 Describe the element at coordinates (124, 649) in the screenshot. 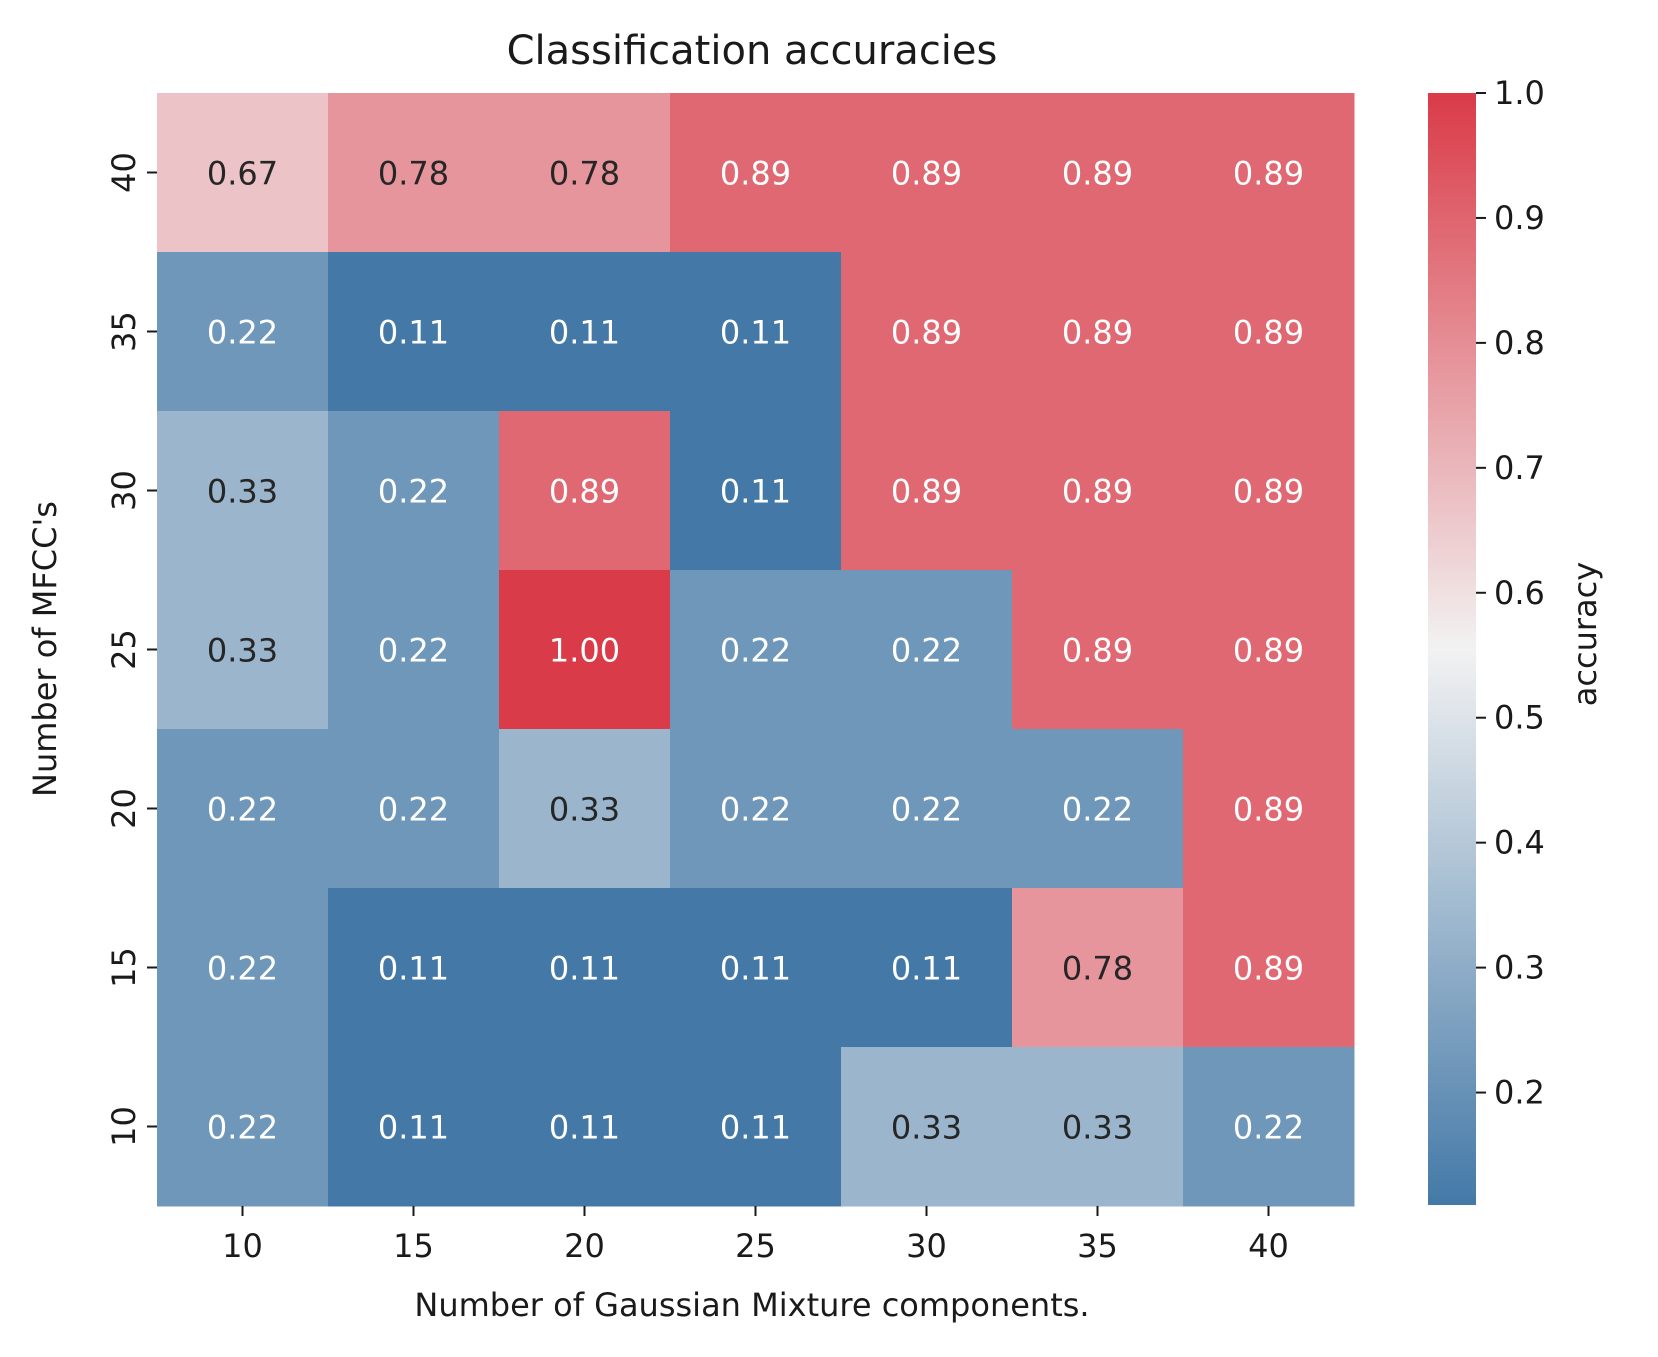

I see `y-tick-label: 25` at that location.